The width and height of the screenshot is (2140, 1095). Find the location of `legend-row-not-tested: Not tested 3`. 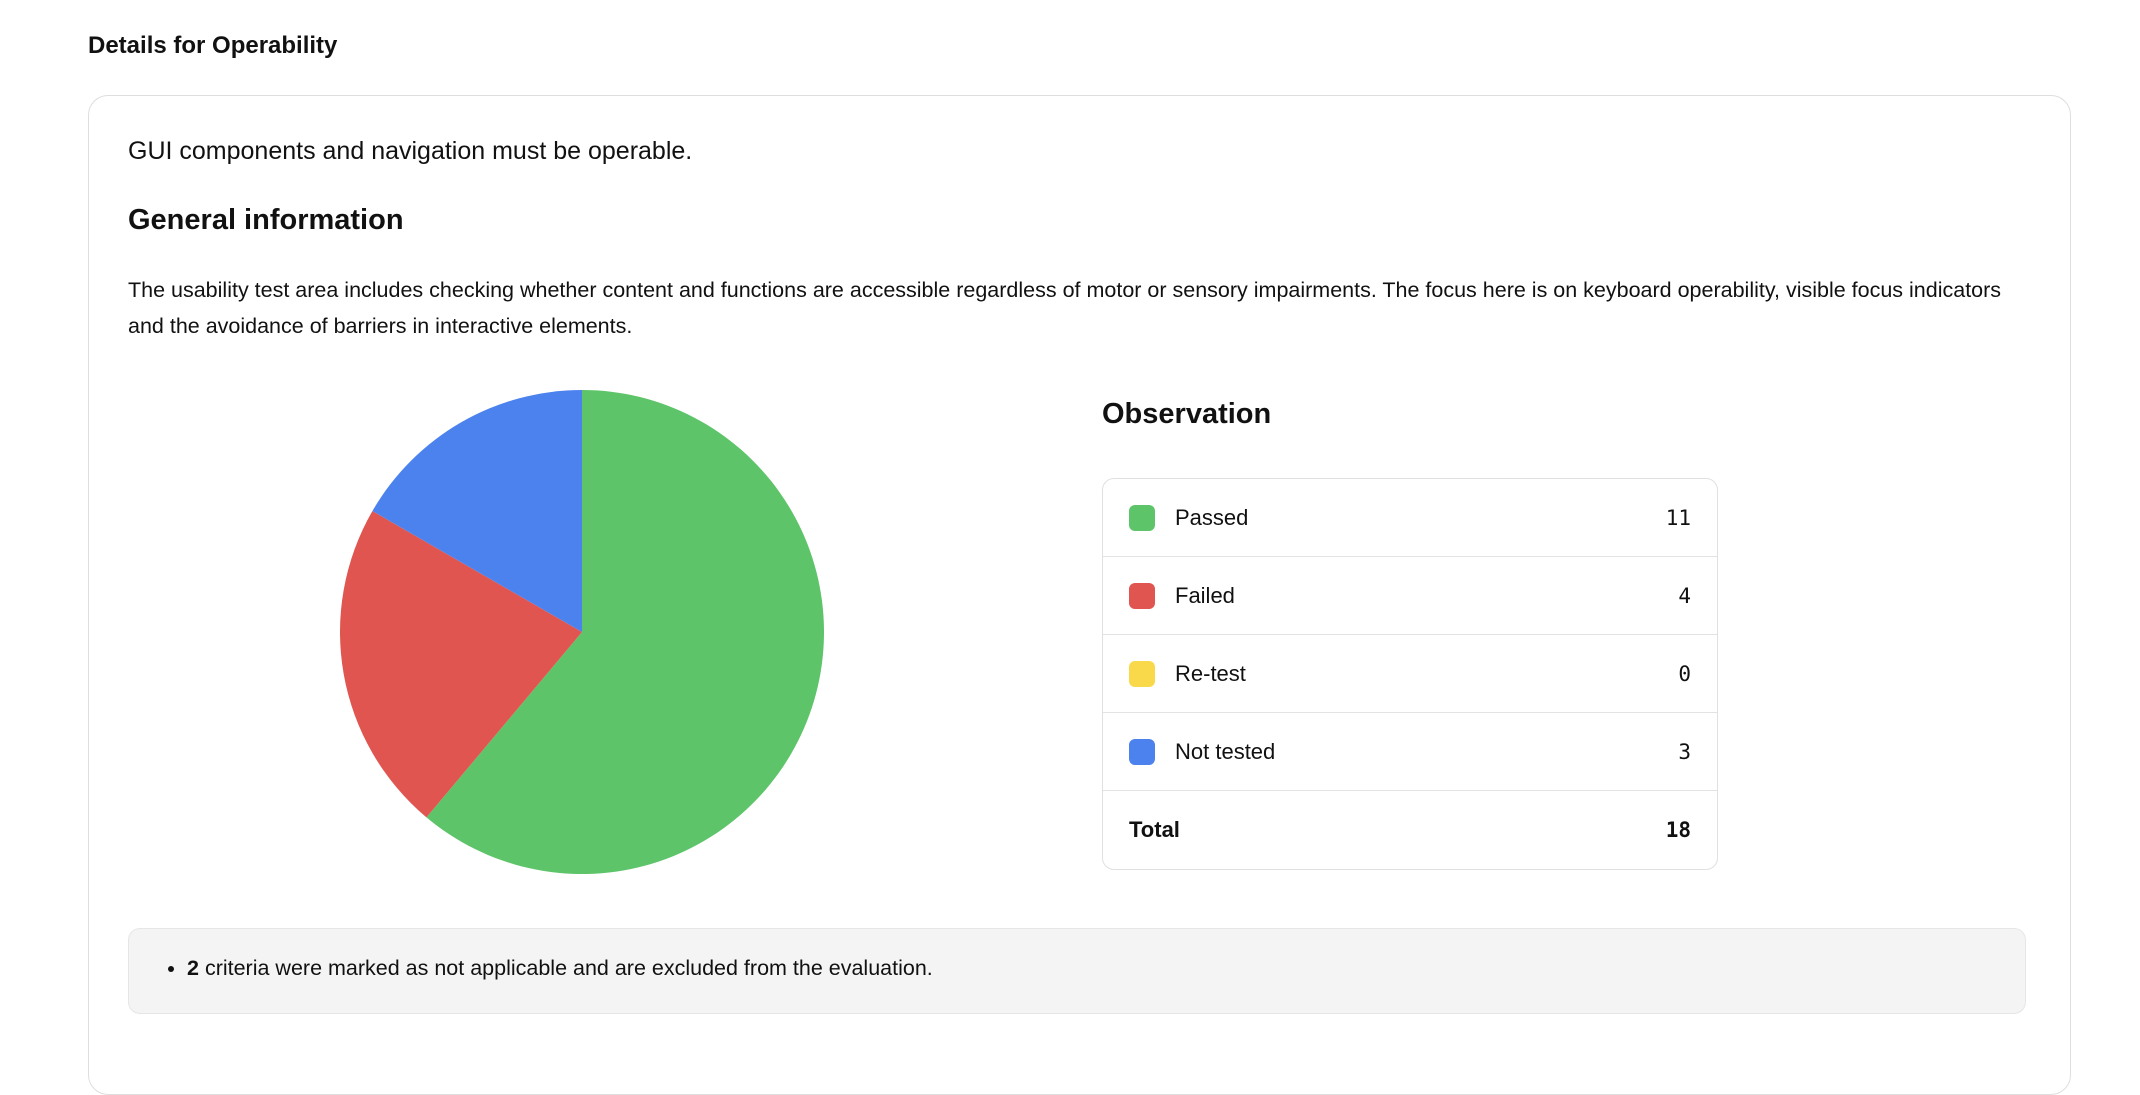

legend-row-not-tested: Not tested 3 is located at coordinates (1410, 752).